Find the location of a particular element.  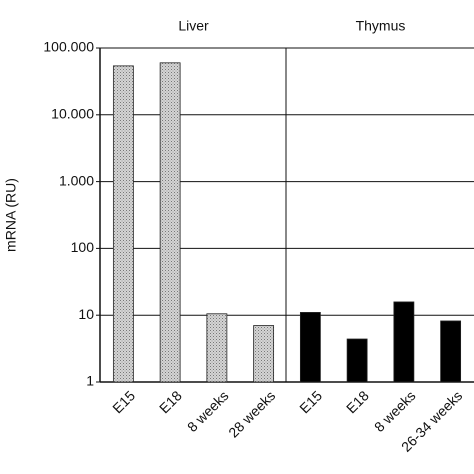

x-tick-label: 28 weeks is located at coordinates (251, 413).